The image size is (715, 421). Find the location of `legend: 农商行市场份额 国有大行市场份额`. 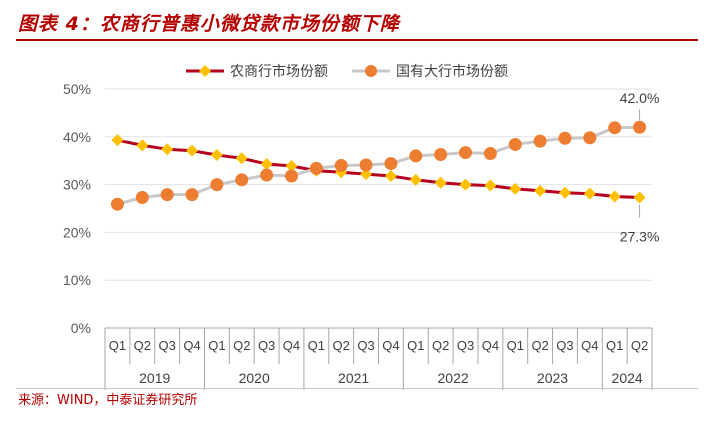

legend: 农商行市场份额 国有大行市场份额 is located at coordinates (347, 71).